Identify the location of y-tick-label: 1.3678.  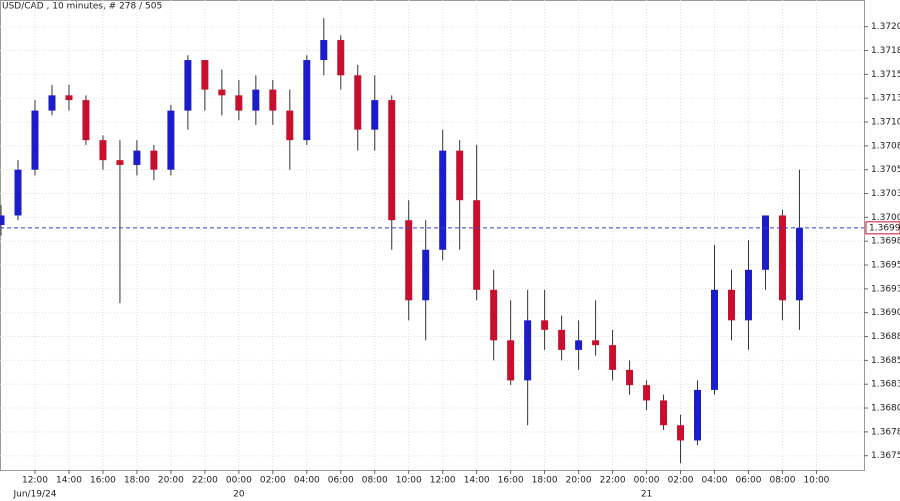
(885, 432).